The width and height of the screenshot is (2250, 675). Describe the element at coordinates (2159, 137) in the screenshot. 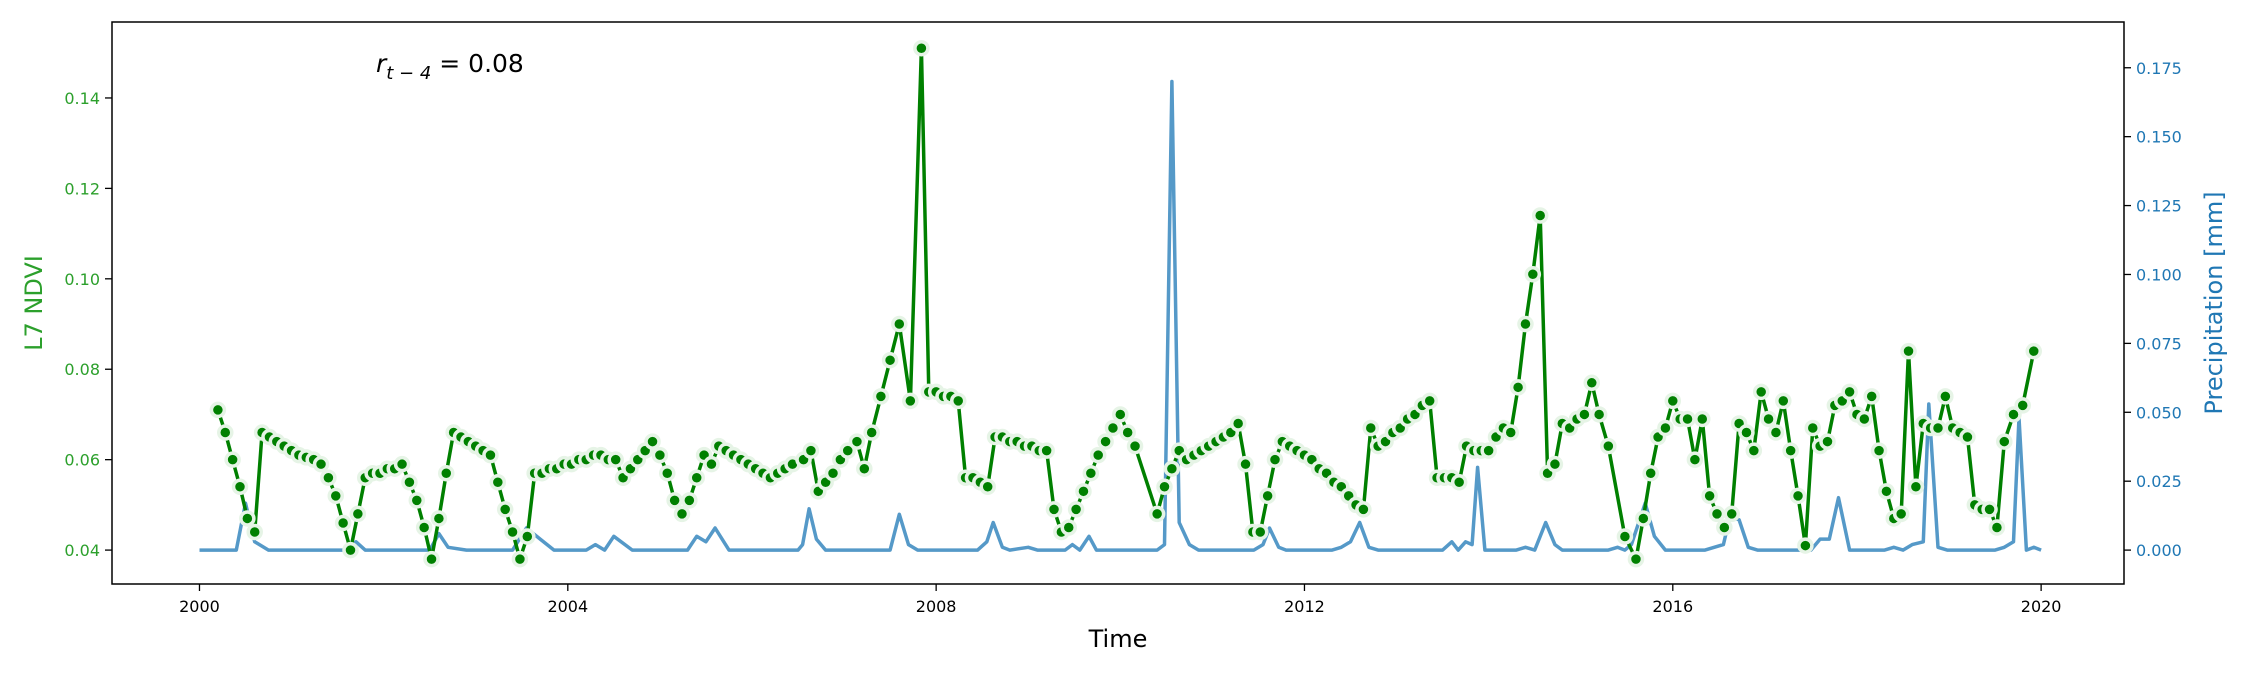

I see `right-tick-label: 0.150` at that location.